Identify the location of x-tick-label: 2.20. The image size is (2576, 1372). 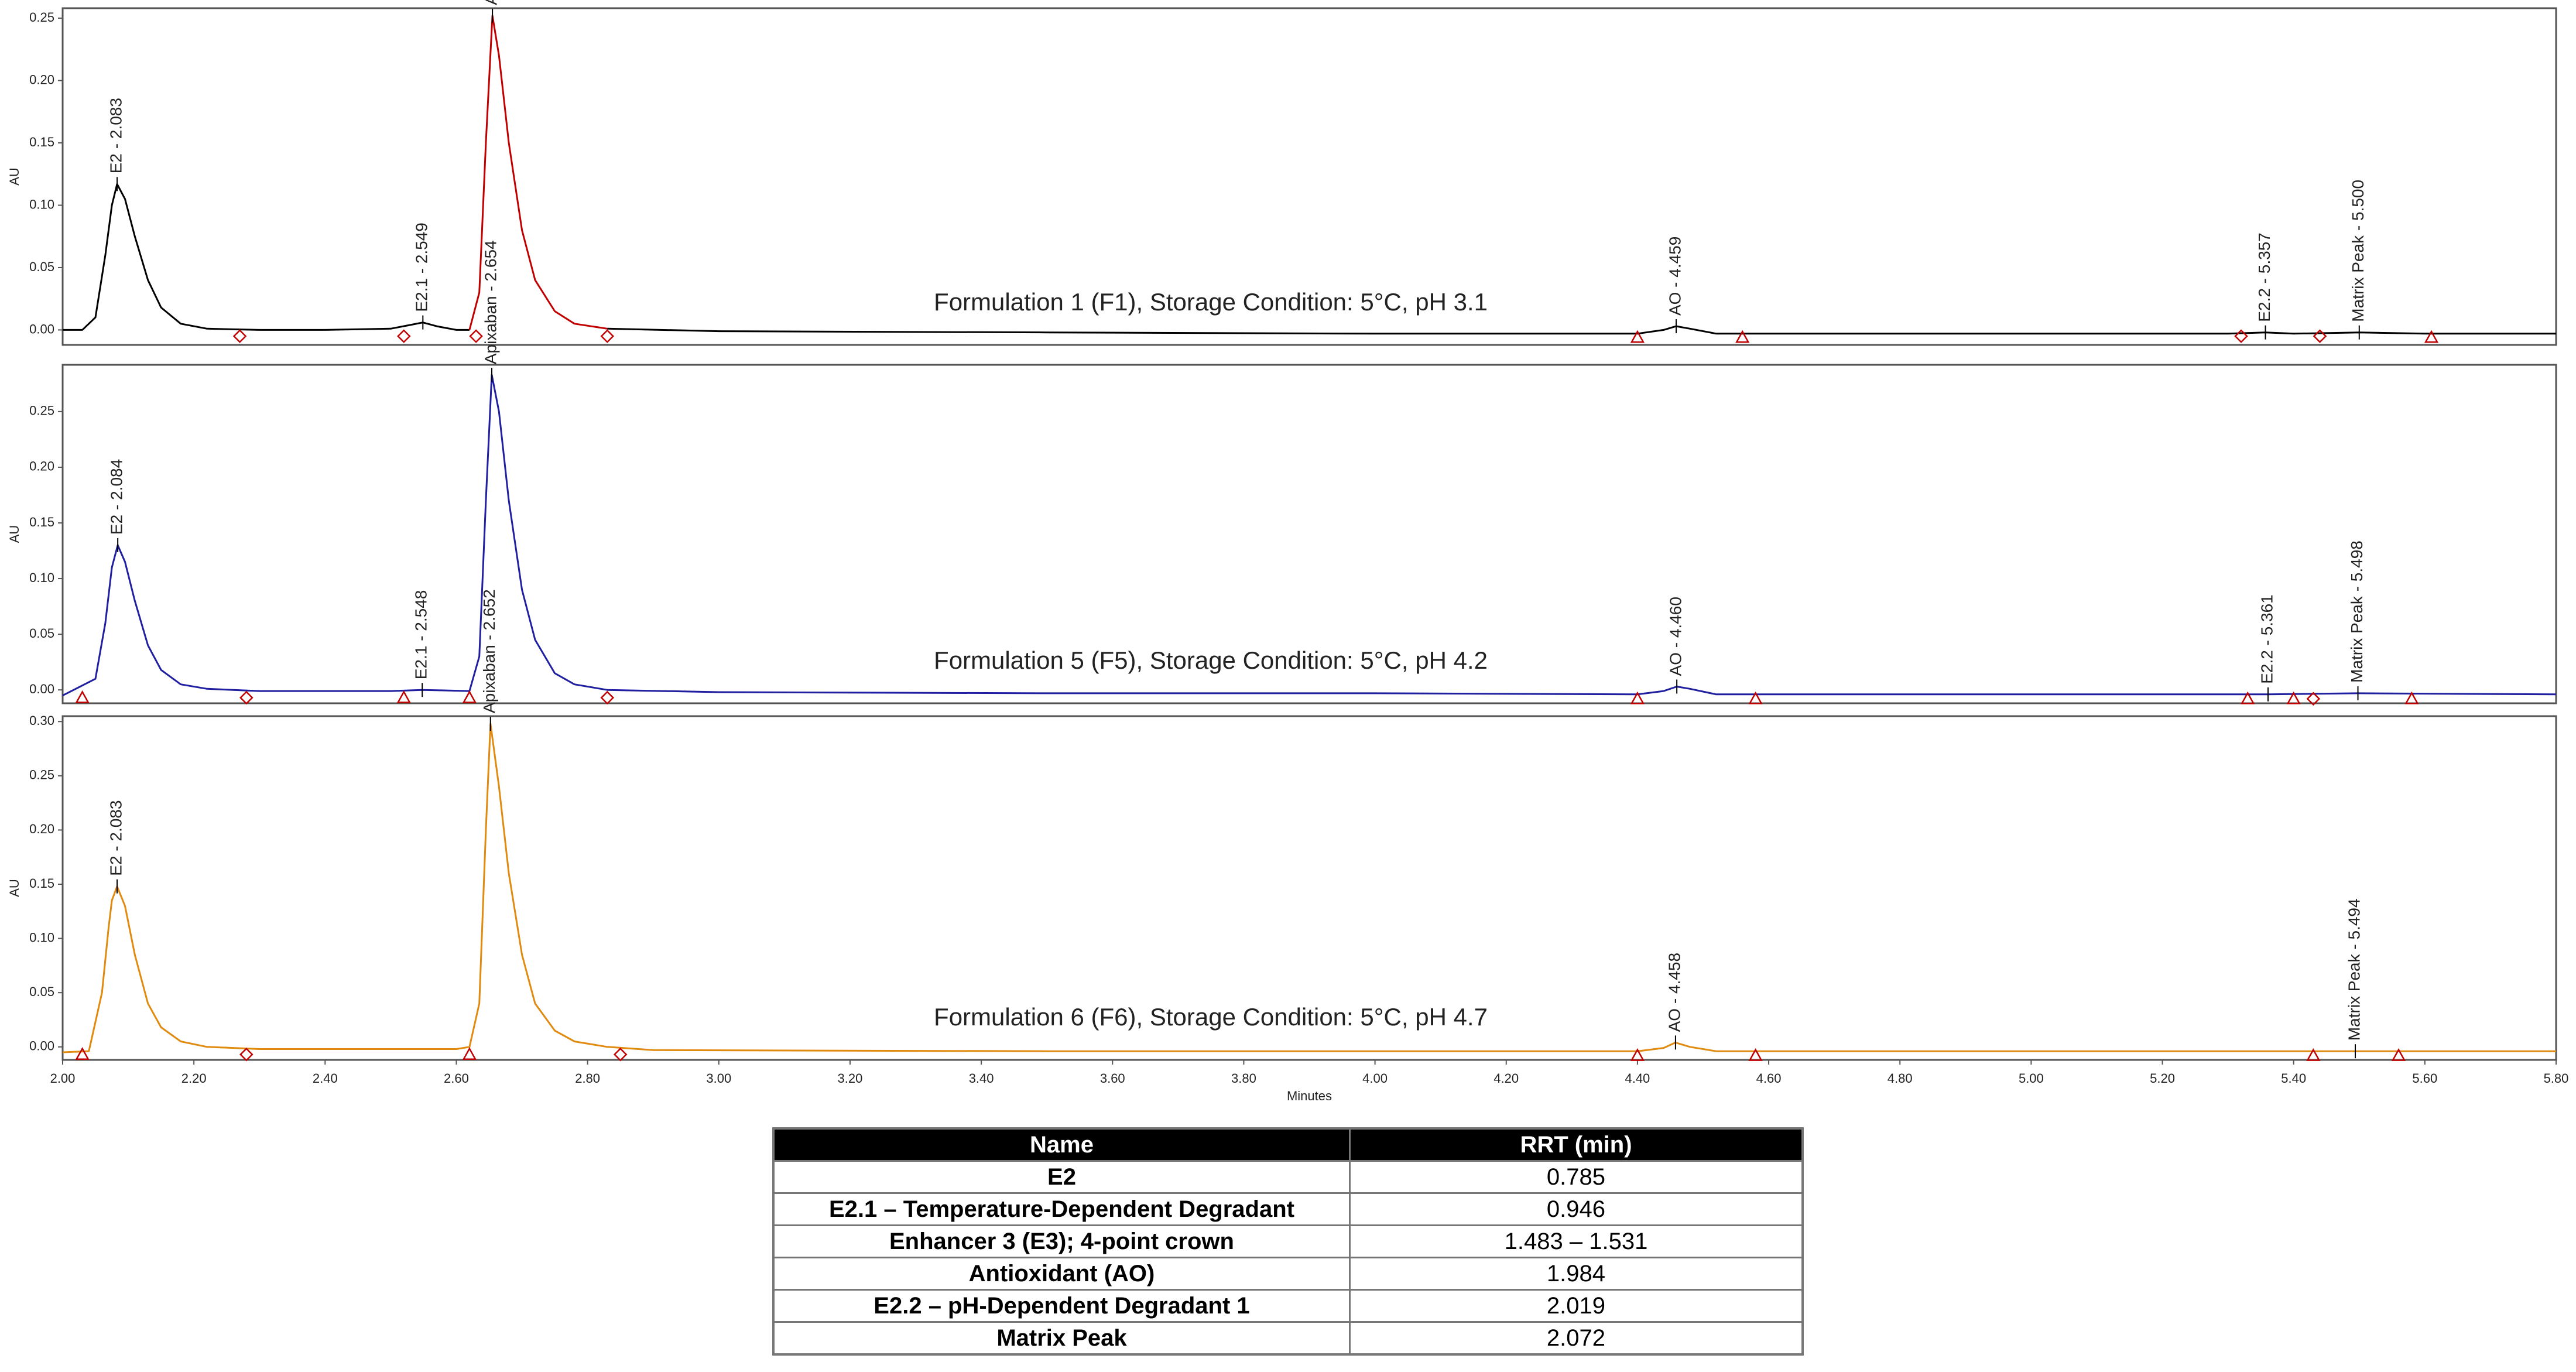
(194, 1078).